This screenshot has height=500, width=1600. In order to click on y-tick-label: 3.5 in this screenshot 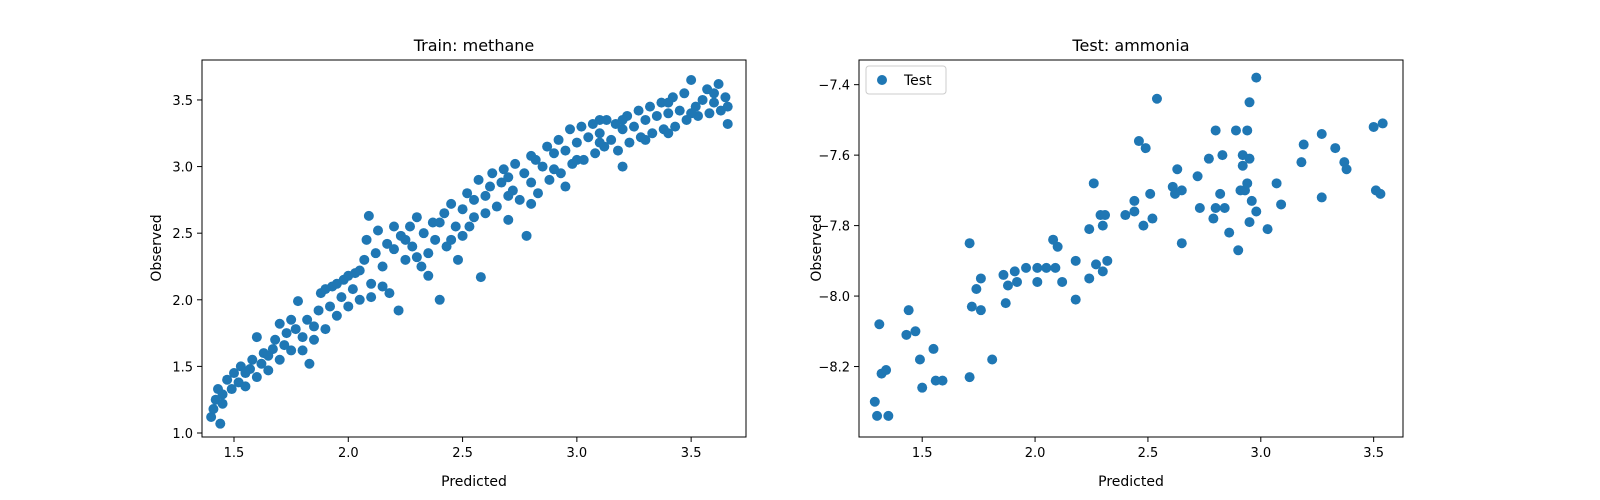, I will do `click(182, 101)`.